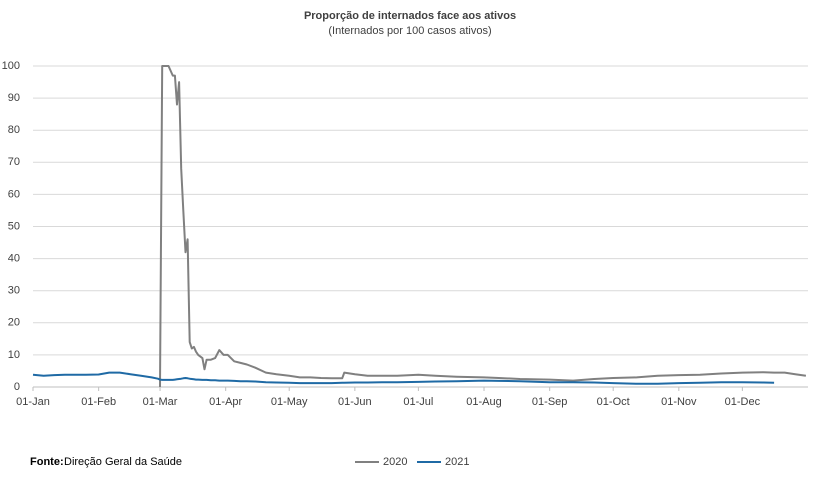 This screenshot has width=819, height=478. Describe the element at coordinates (549, 402) in the screenshot. I see `x-tick-label: 01-Sep` at that location.